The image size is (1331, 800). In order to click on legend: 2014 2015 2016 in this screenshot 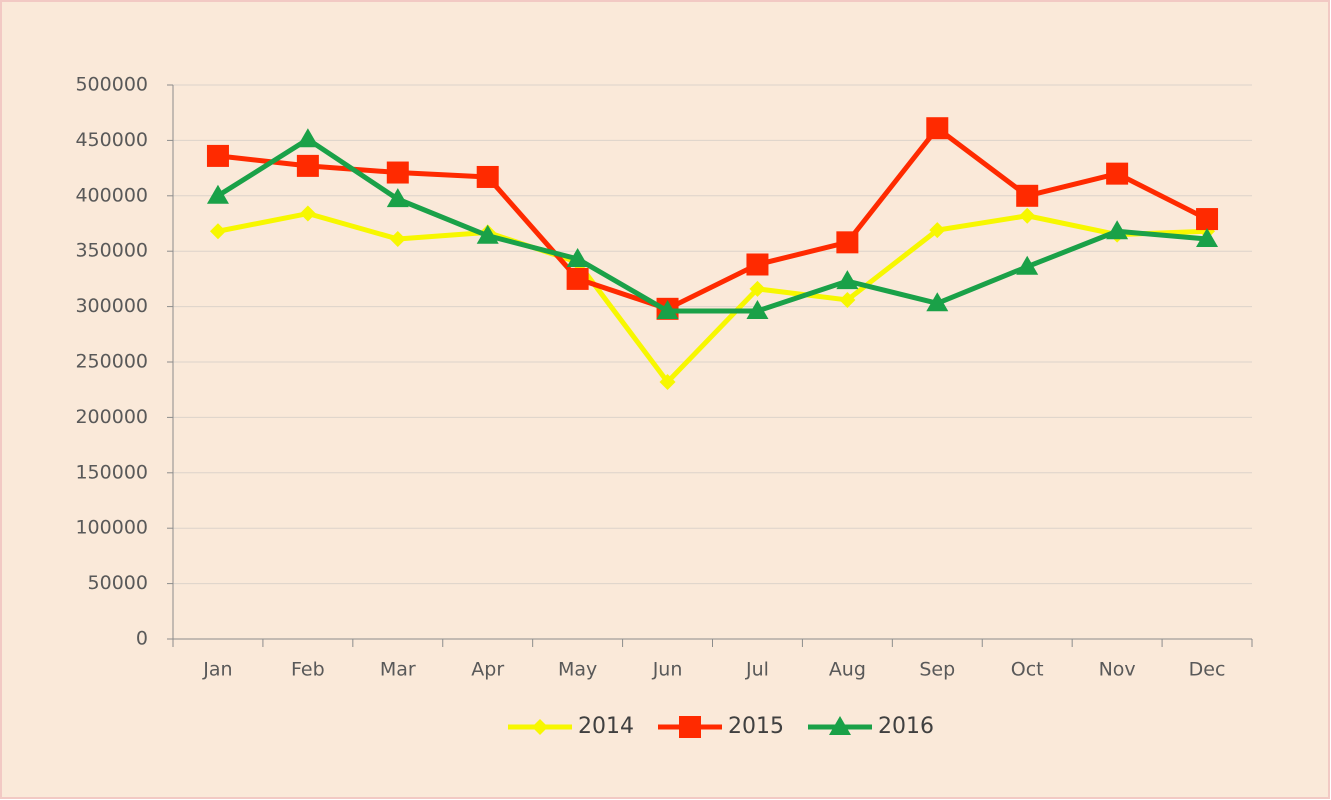, I will do `click(721, 726)`.